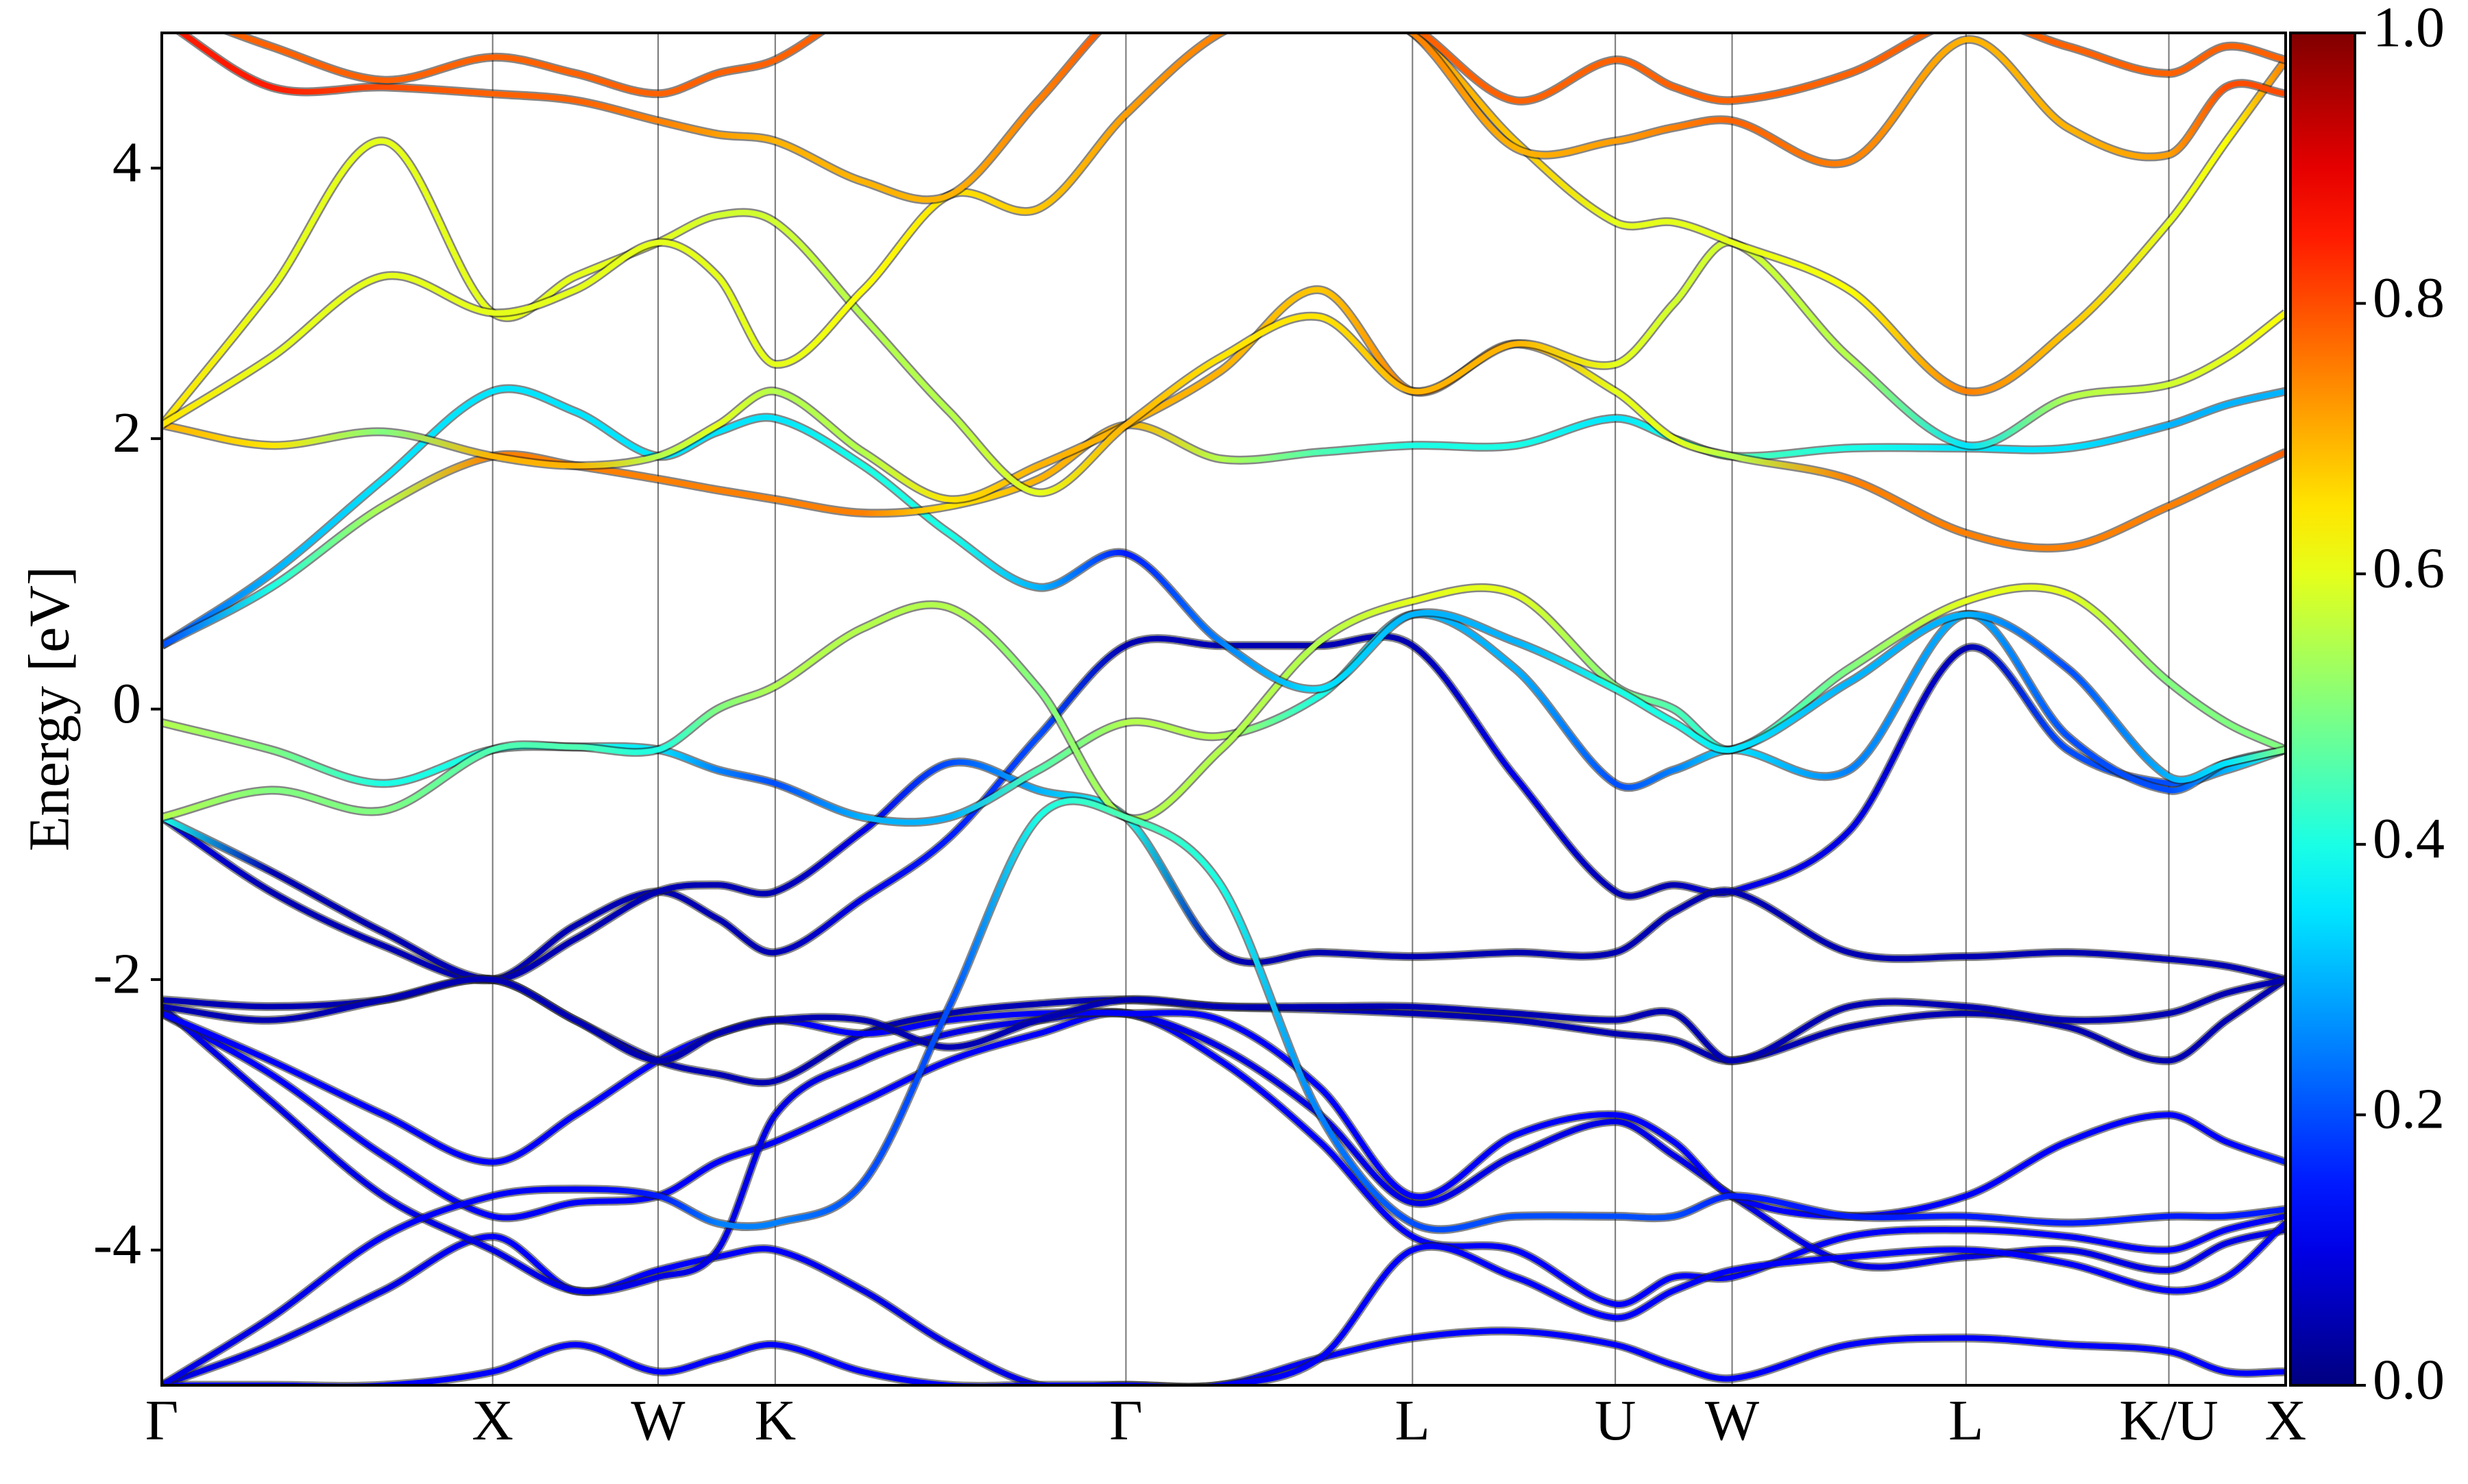 This screenshot has width=2468, height=1484. I want to click on colorbar, so click(2323, 709).